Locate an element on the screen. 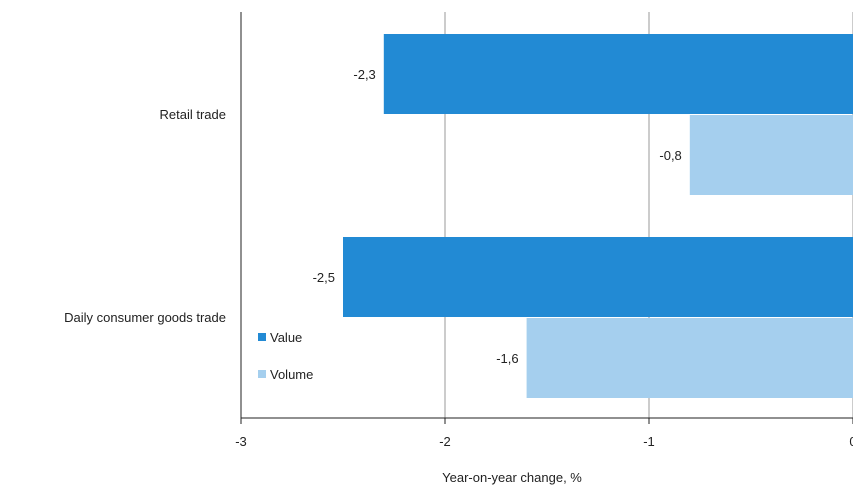 The height and width of the screenshot is (486, 853). category-label: Retail trade is located at coordinates (193, 114).